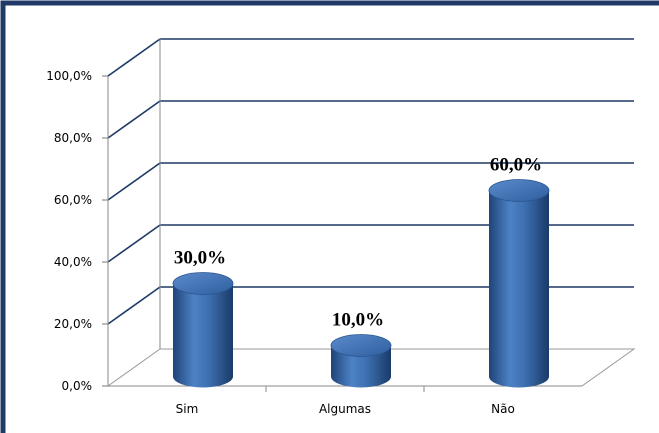 The height and width of the screenshot is (433, 659). What do you see at coordinates (73, 138) in the screenshot?
I see `y-tick-label: 80,0%` at bounding box center [73, 138].